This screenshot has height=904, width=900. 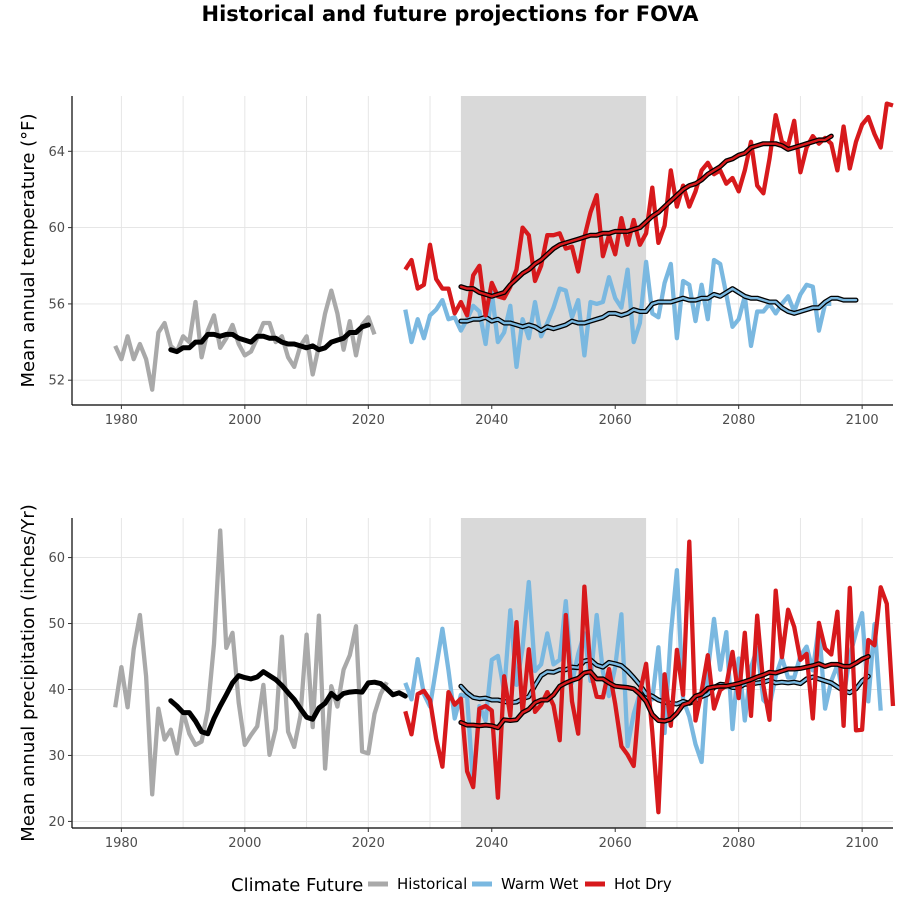 What do you see at coordinates (56, 690) in the screenshot?
I see `precip-y-tick-label: 40` at bounding box center [56, 690].